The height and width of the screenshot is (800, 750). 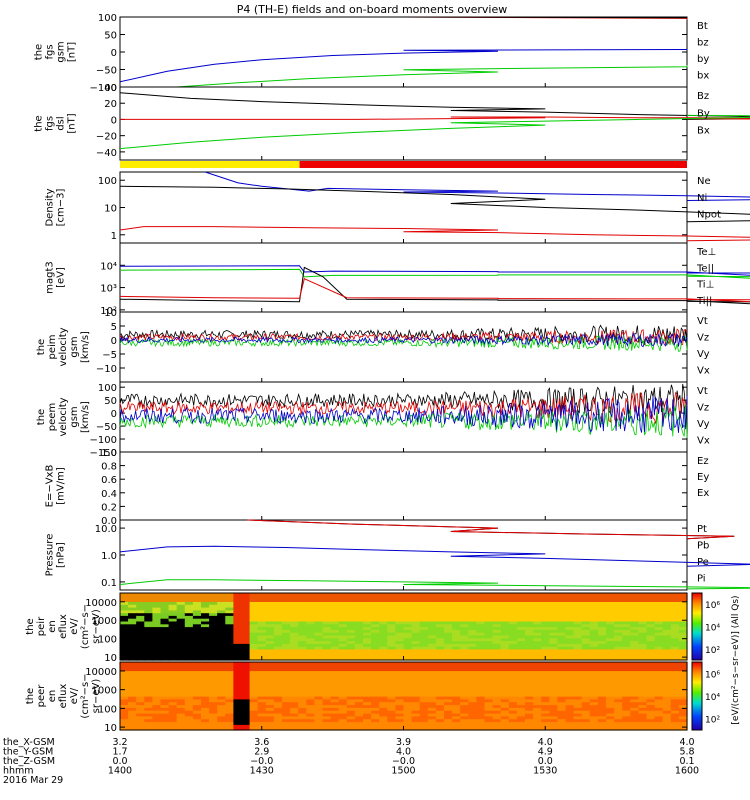 I want to click on x-row-value: 1.7, so click(x=119, y=752).